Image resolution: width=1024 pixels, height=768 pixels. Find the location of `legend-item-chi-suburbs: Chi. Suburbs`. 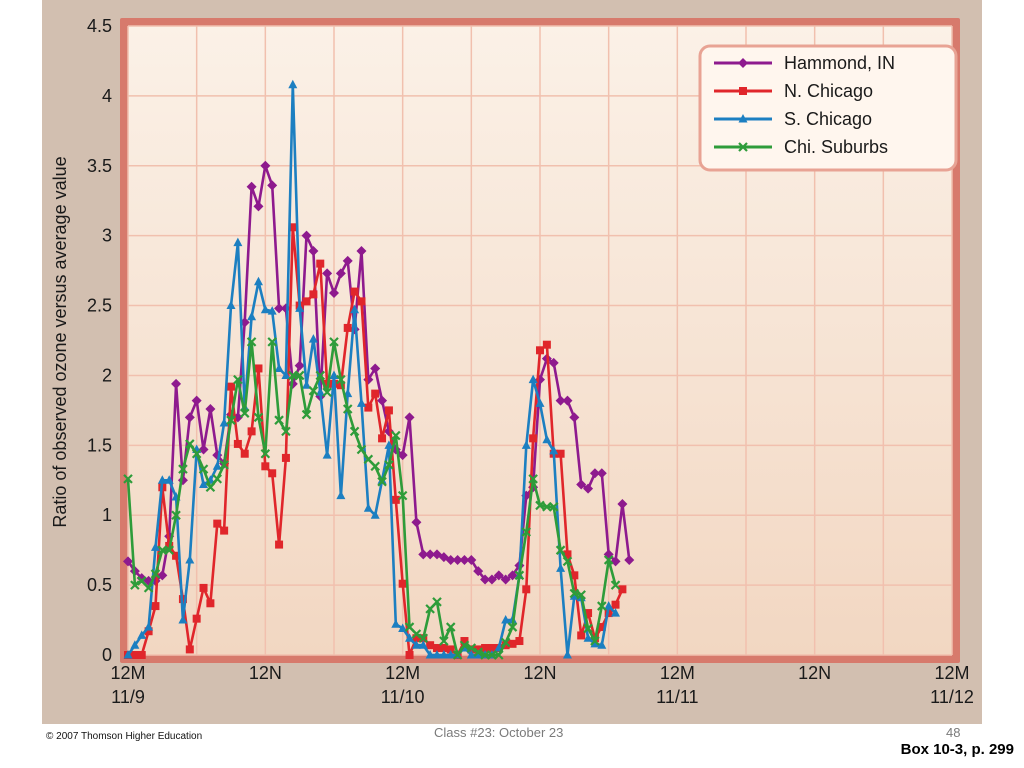

legend-item-chi-suburbs: Chi. Suburbs is located at coordinates (801, 147).